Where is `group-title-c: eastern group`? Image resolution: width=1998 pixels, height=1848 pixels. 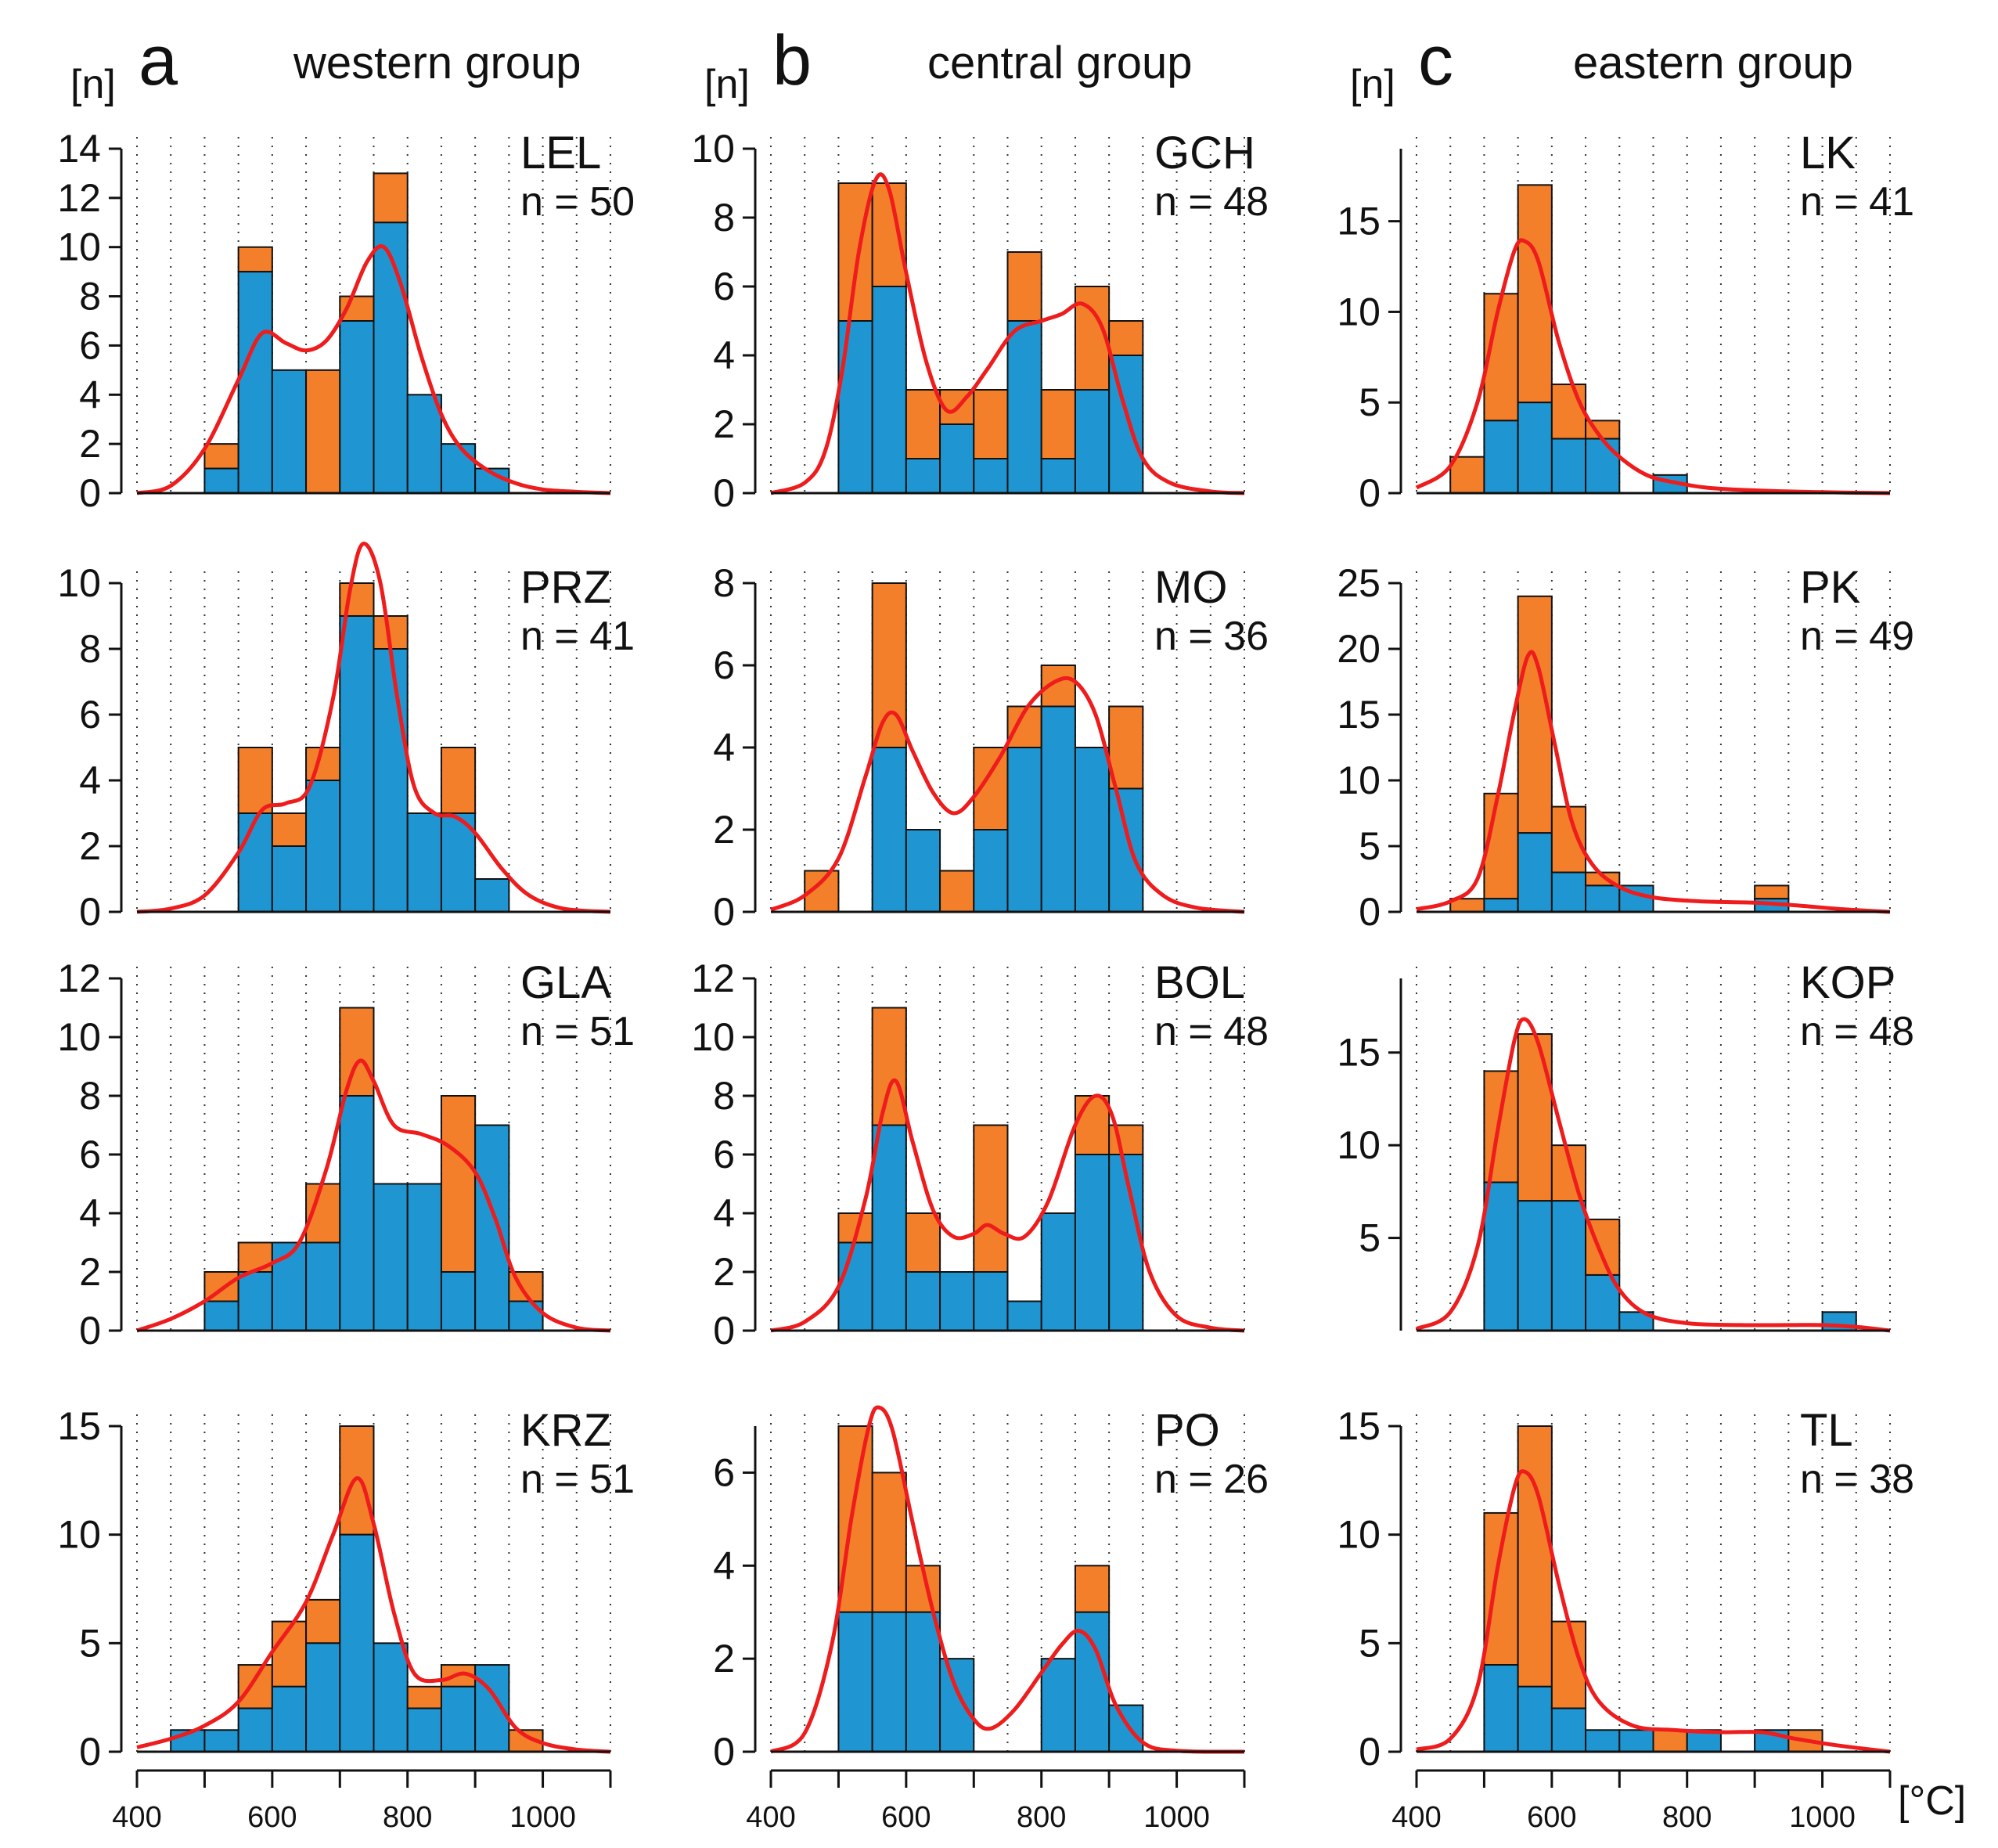 group-title-c: eastern group is located at coordinates (1713, 63).